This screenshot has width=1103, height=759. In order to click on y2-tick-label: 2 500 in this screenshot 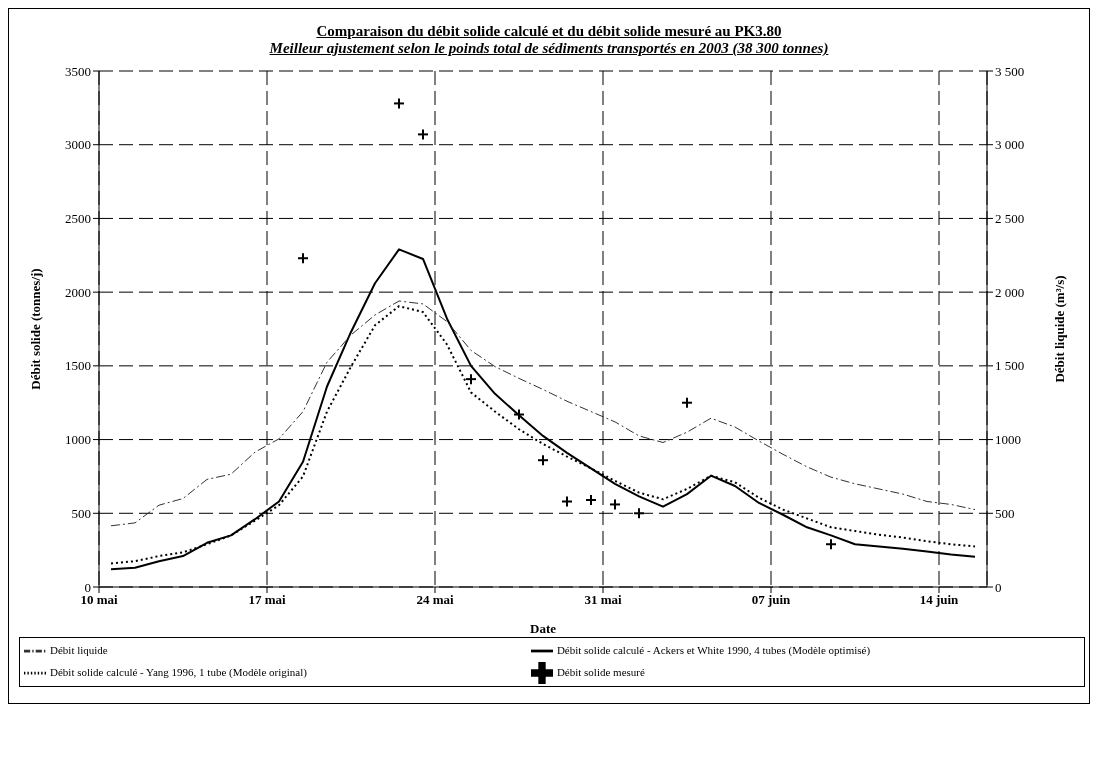, I will do `click(1010, 219)`.